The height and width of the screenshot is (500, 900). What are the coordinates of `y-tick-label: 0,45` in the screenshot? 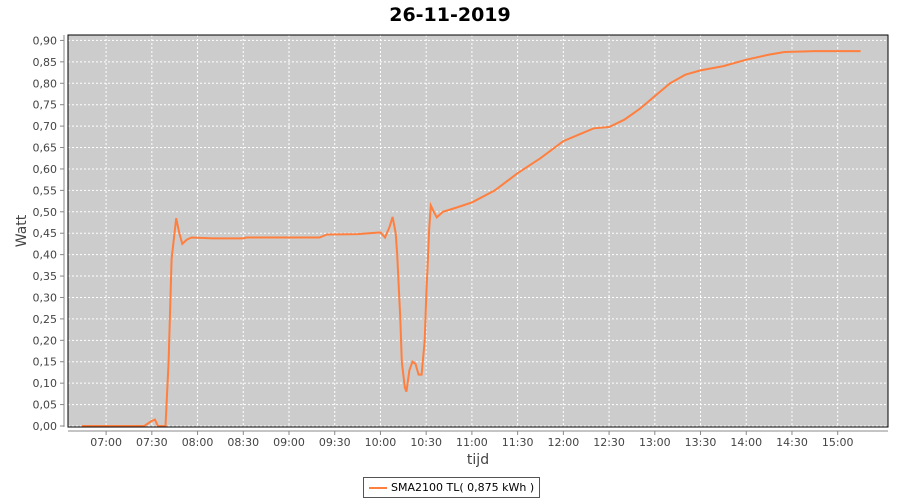 It's located at (45, 233).